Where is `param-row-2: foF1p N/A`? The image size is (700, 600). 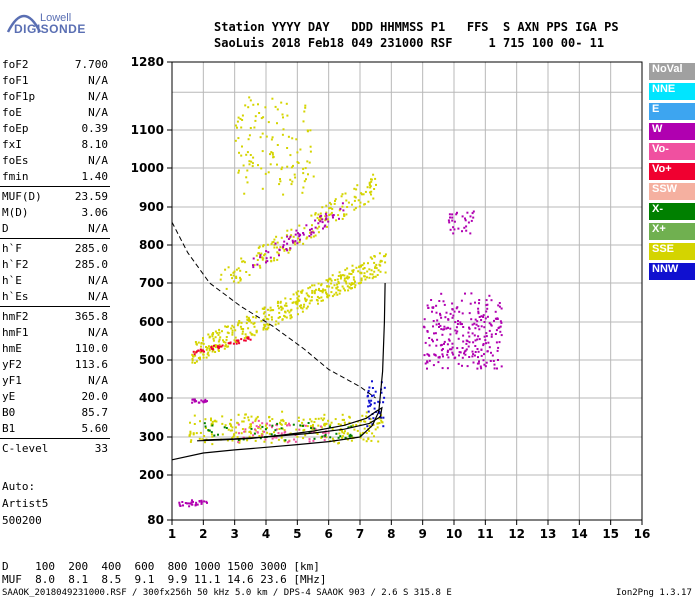 param-row-2: foF1p N/A is located at coordinates (55, 97).